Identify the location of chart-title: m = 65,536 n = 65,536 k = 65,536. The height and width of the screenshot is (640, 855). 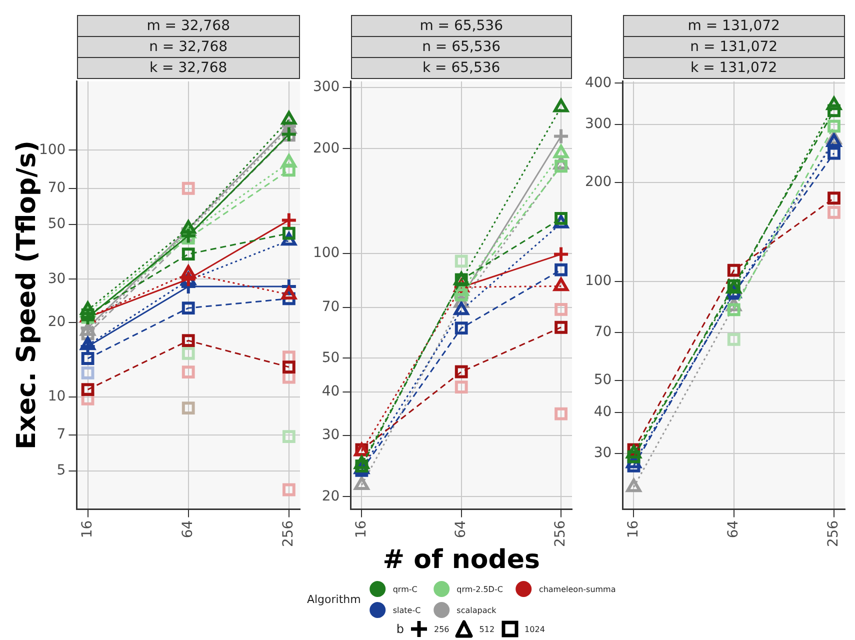
(461, 47).